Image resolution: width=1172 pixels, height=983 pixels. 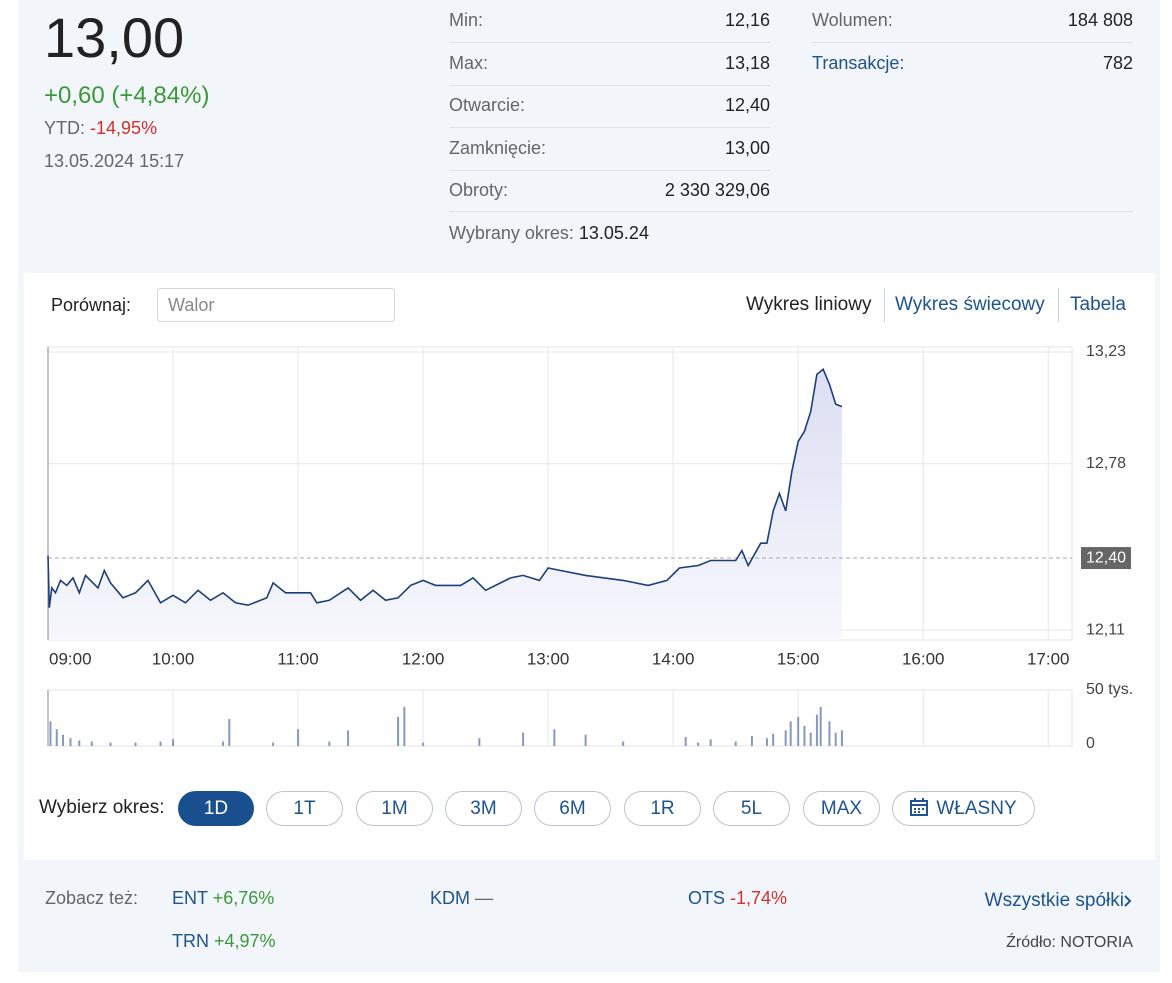 I want to click on stat-label: Min:, so click(x=466, y=20).